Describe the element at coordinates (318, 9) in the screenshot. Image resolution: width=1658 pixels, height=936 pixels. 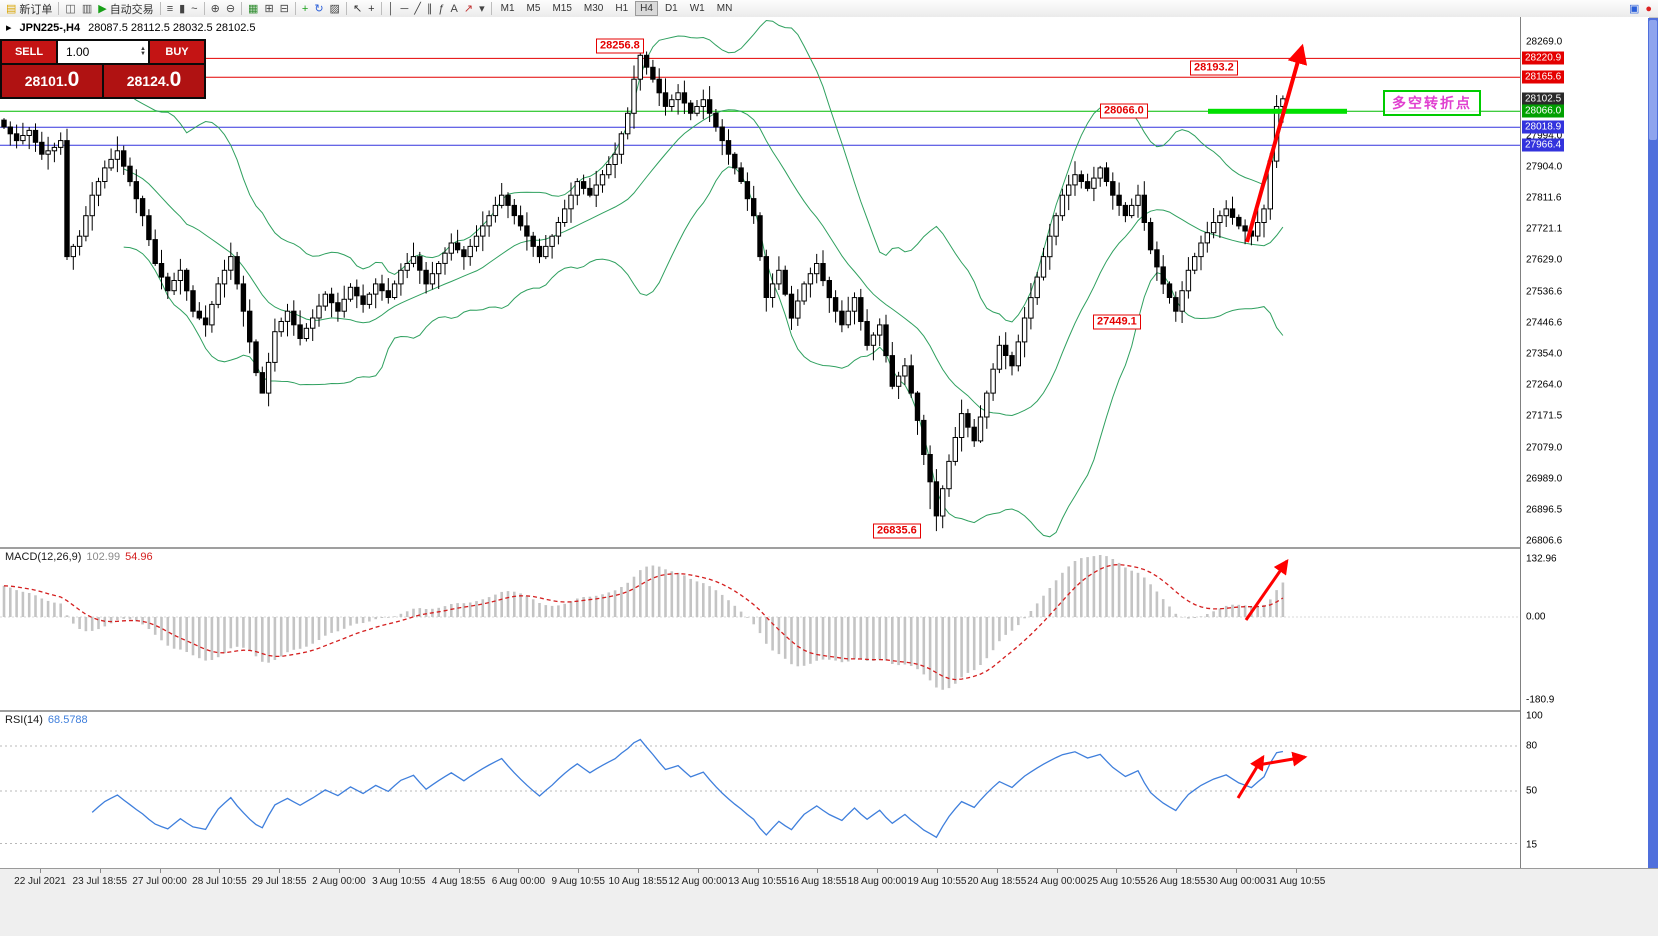
I see `refresh-button: ↻` at that location.